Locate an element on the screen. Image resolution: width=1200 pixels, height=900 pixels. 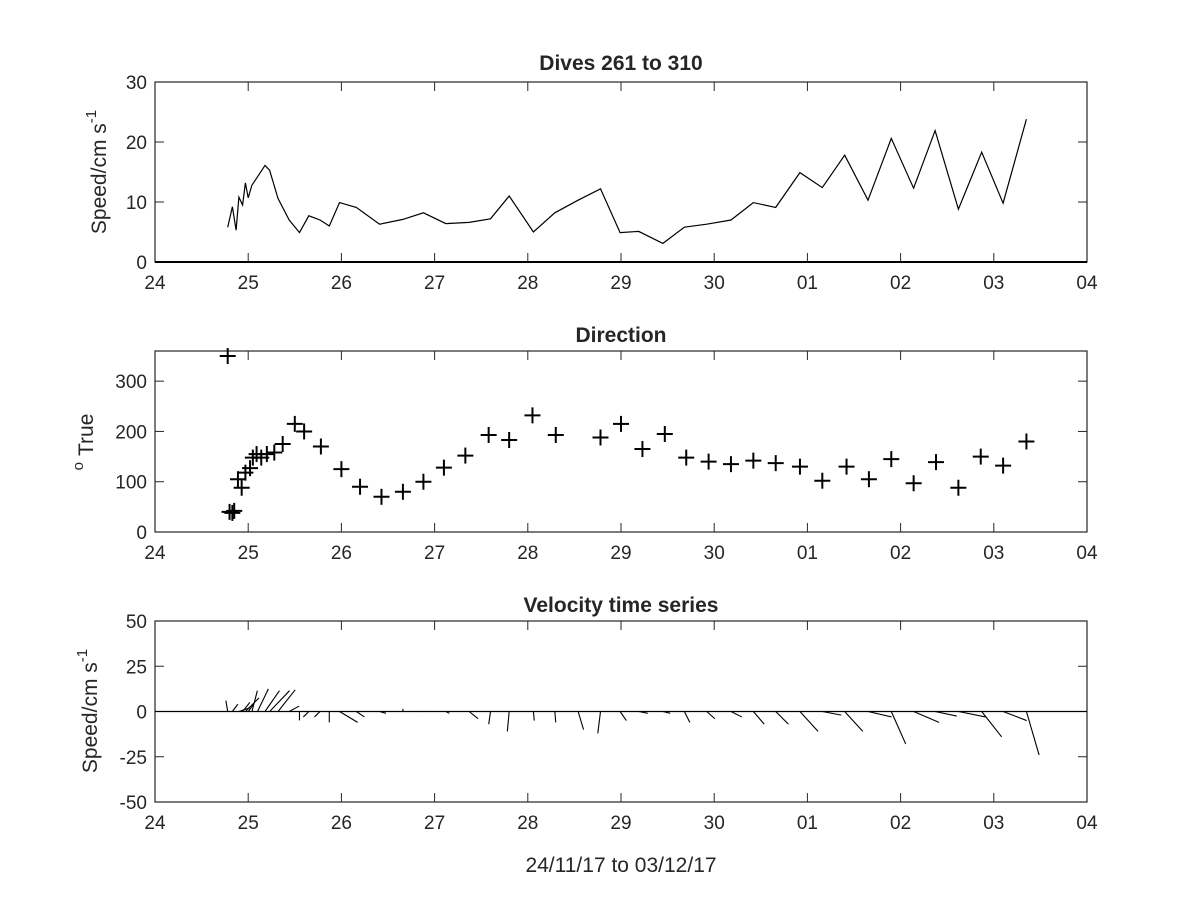
speed-xtick-label: 04 is located at coordinates (1087, 283).